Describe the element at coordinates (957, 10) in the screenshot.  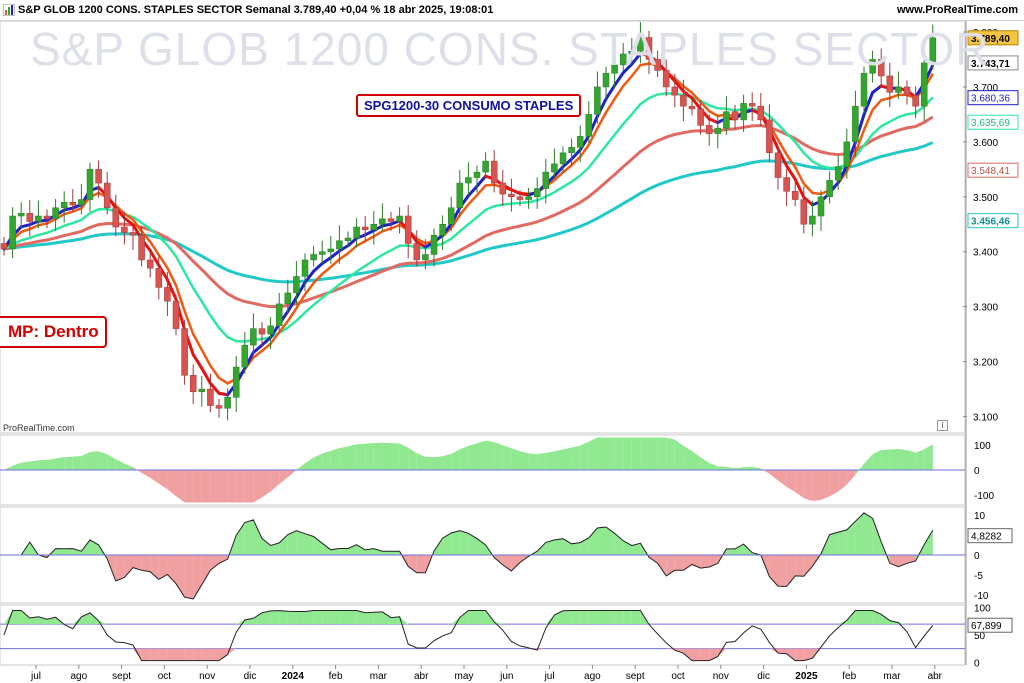
I see `site-link: www.ProRealTime.com` at that location.